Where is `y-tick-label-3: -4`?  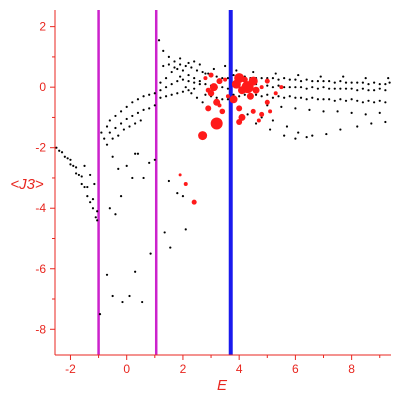 y-tick-label-3: -4 is located at coordinates (40, 208).